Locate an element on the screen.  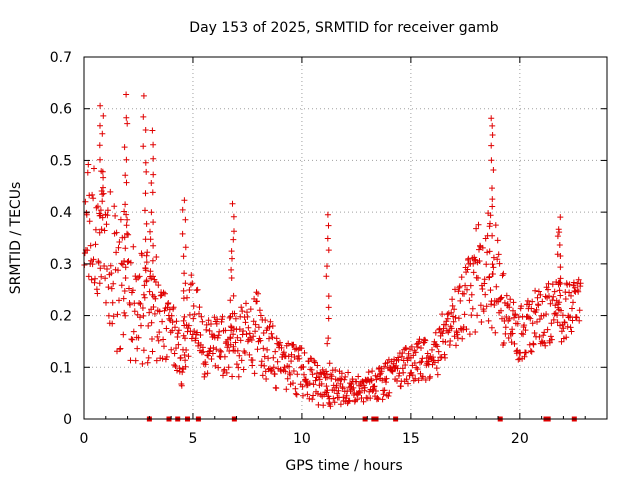
x-tick-label: 5 is located at coordinates (192, 439).